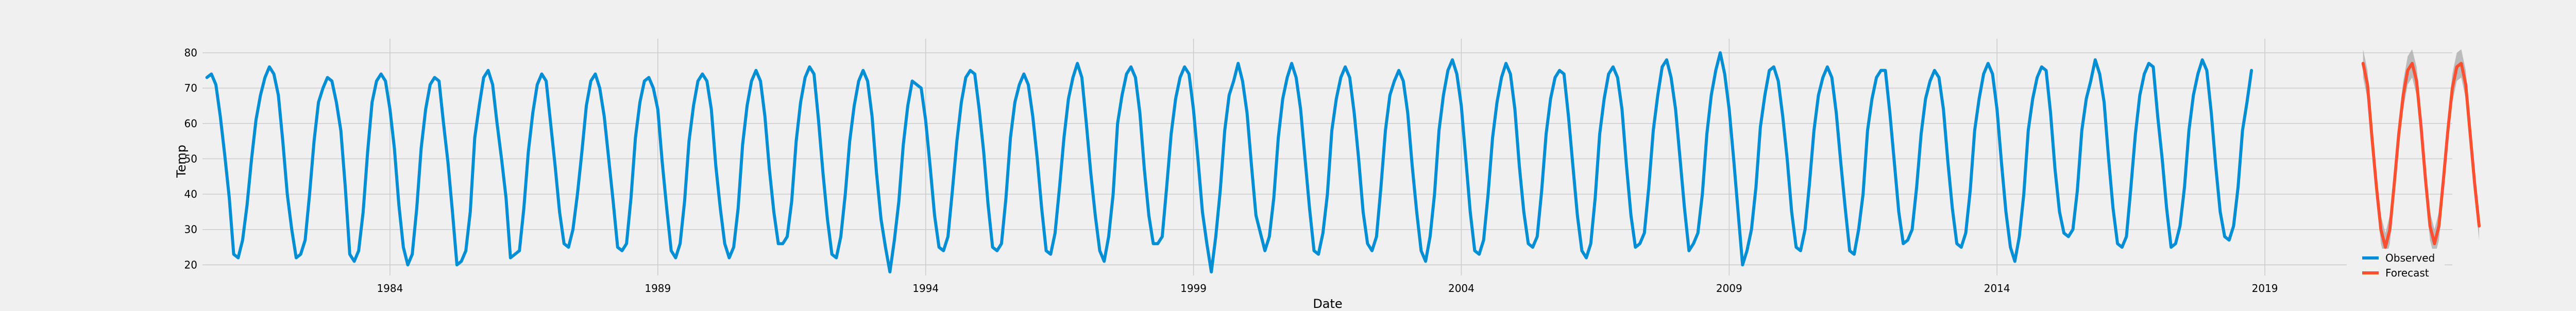 Image resolution: width=2576 pixels, height=311 pixels. Describe the element at coordinates (190, 123) in the screenshot. I see `y-tick-label: 60` at that location.